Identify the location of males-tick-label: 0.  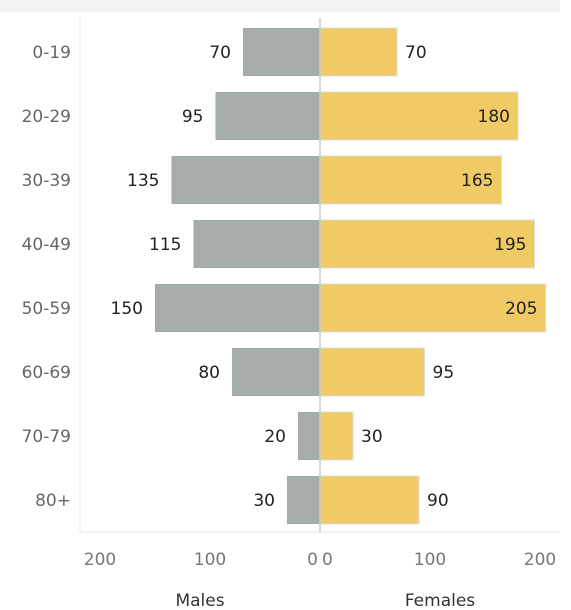
(312, 560).